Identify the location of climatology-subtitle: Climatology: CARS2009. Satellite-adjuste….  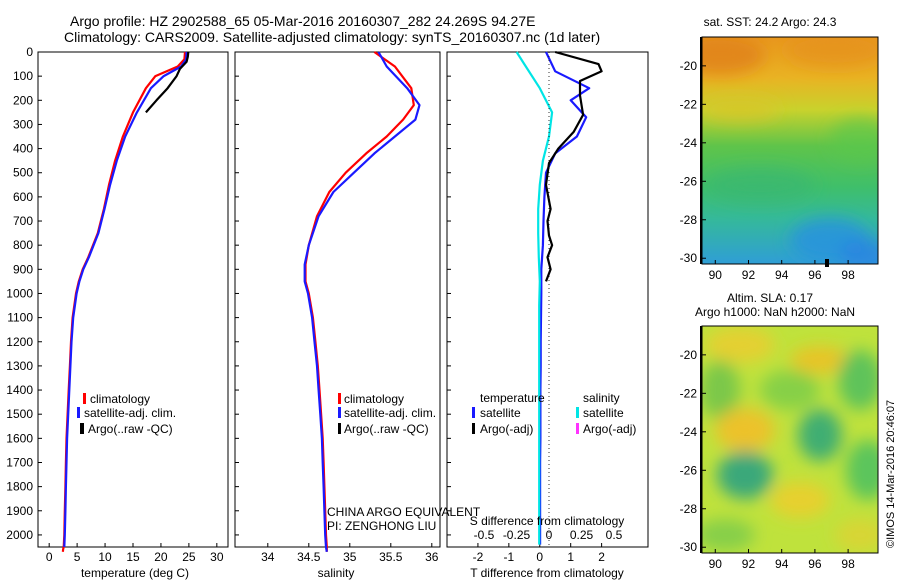
(332, 37).